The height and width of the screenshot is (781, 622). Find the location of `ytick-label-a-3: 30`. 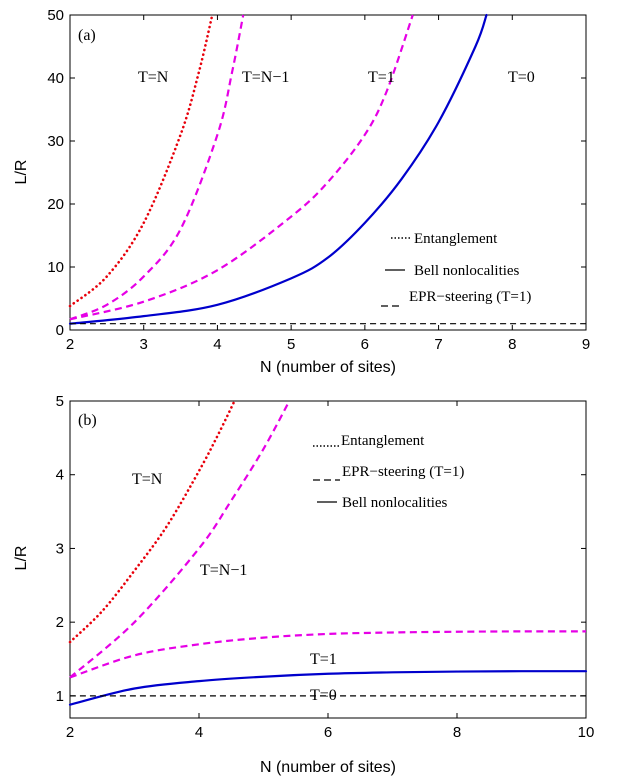

ytick-label-a-3: 30 is located at coordinates (55, 141).